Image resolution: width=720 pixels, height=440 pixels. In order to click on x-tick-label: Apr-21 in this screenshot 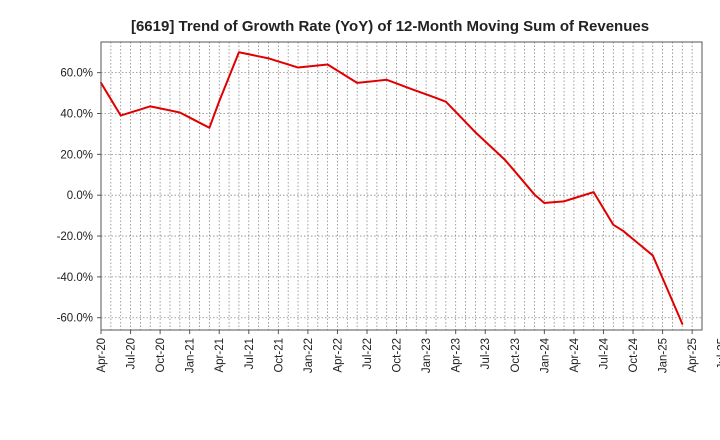, I will do `click(220, 355)`.